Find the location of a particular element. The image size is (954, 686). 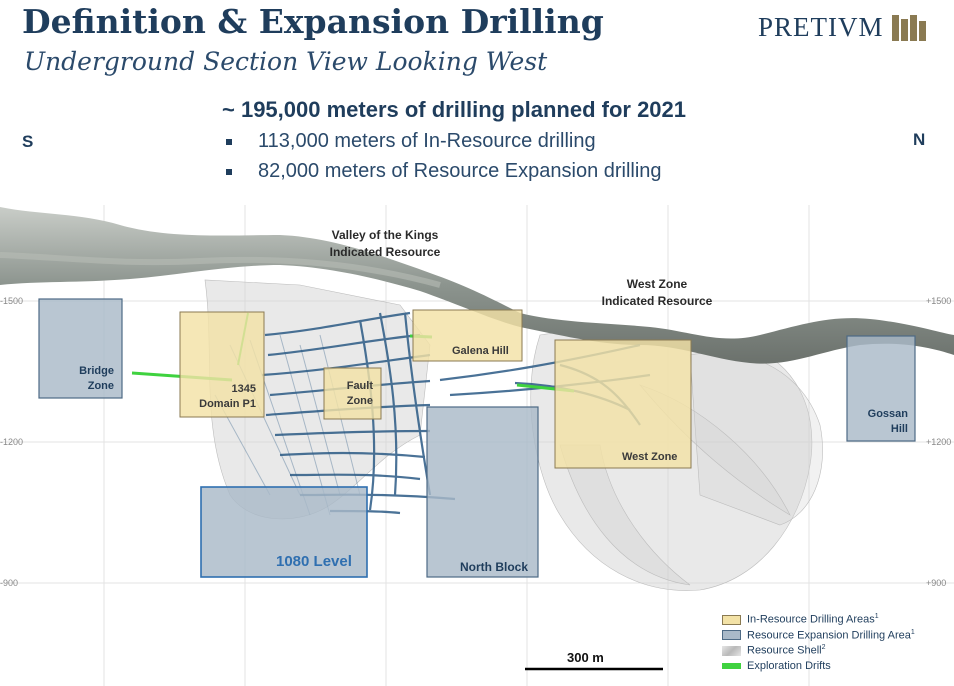

tick-left-1200: -1200 is located at coordinates (12, 442).